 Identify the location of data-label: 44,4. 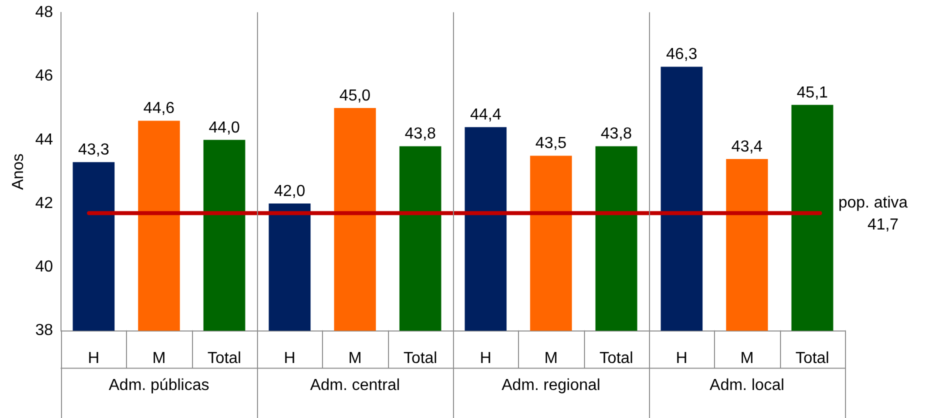
(486, 115).